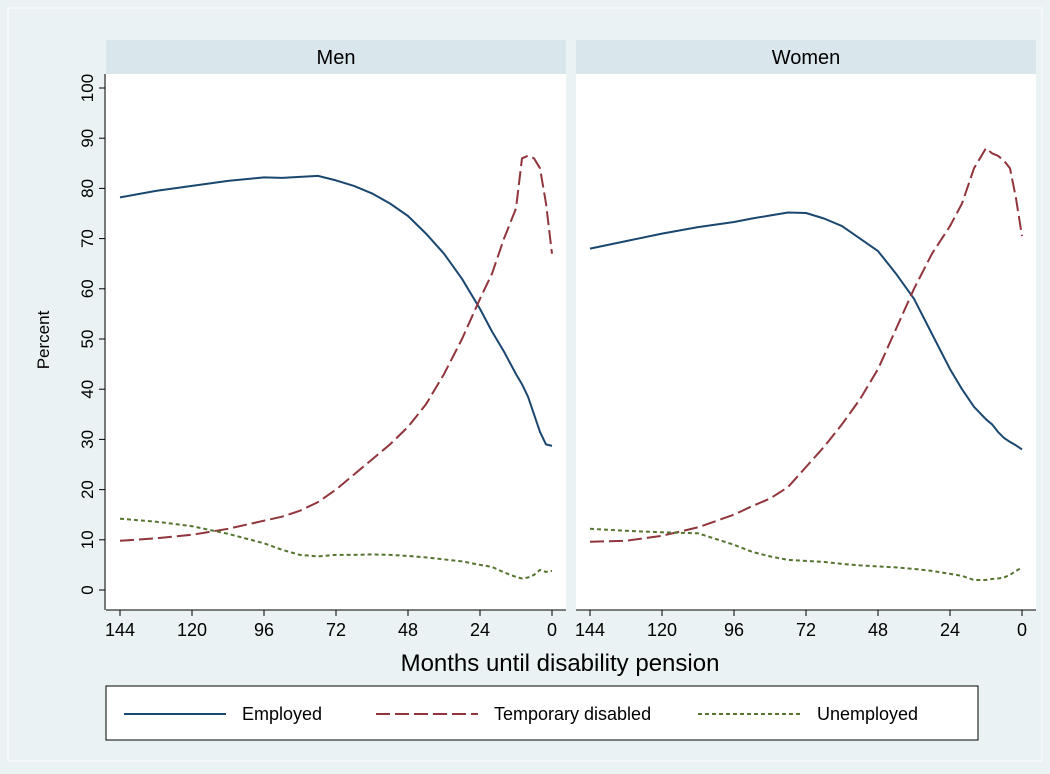 The width and height of the screenshot is (1050, 774). Describe the element at coordinates (87, 489) in the screenshot. I see `y-tick-label: 20` at that location.